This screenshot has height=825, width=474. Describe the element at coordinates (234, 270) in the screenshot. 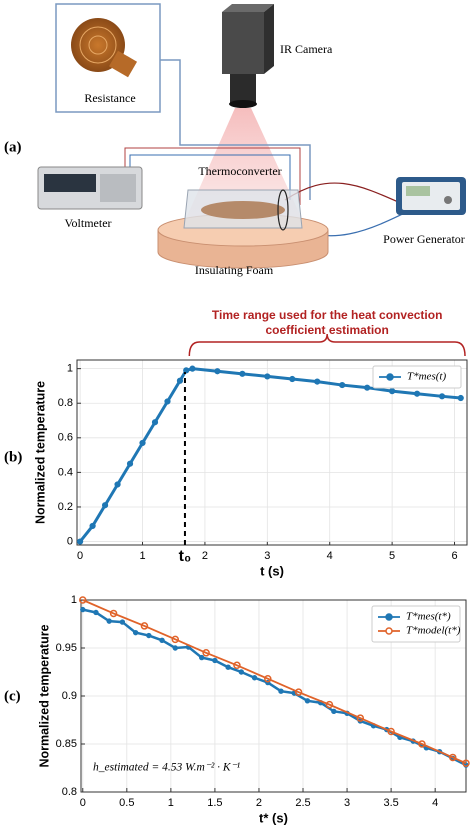

I see `node-label: Insulating Foam` at that location.